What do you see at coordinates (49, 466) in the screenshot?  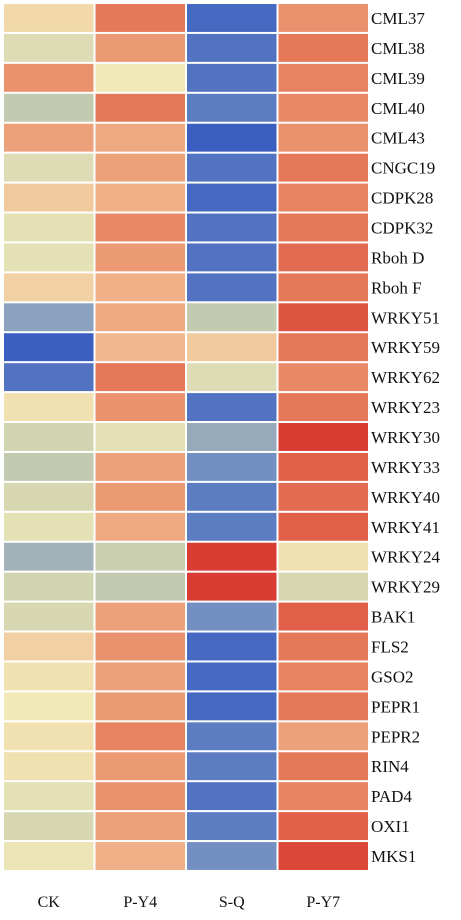 I see `heatmap-cell-wrky33-ck` at bounding box center [49, 466].